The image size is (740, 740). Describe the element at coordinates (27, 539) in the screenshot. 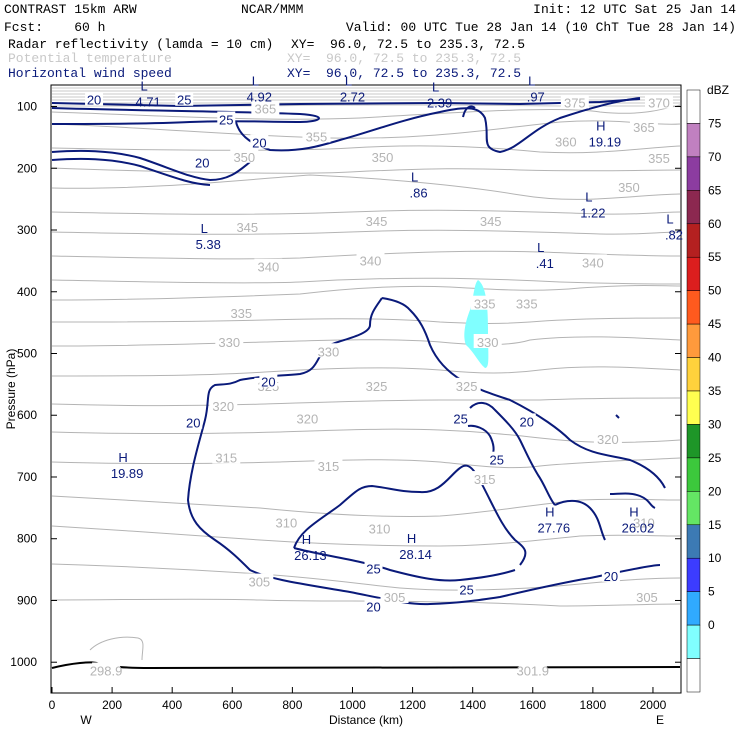

I see `y-tick-label: 800` at that location.